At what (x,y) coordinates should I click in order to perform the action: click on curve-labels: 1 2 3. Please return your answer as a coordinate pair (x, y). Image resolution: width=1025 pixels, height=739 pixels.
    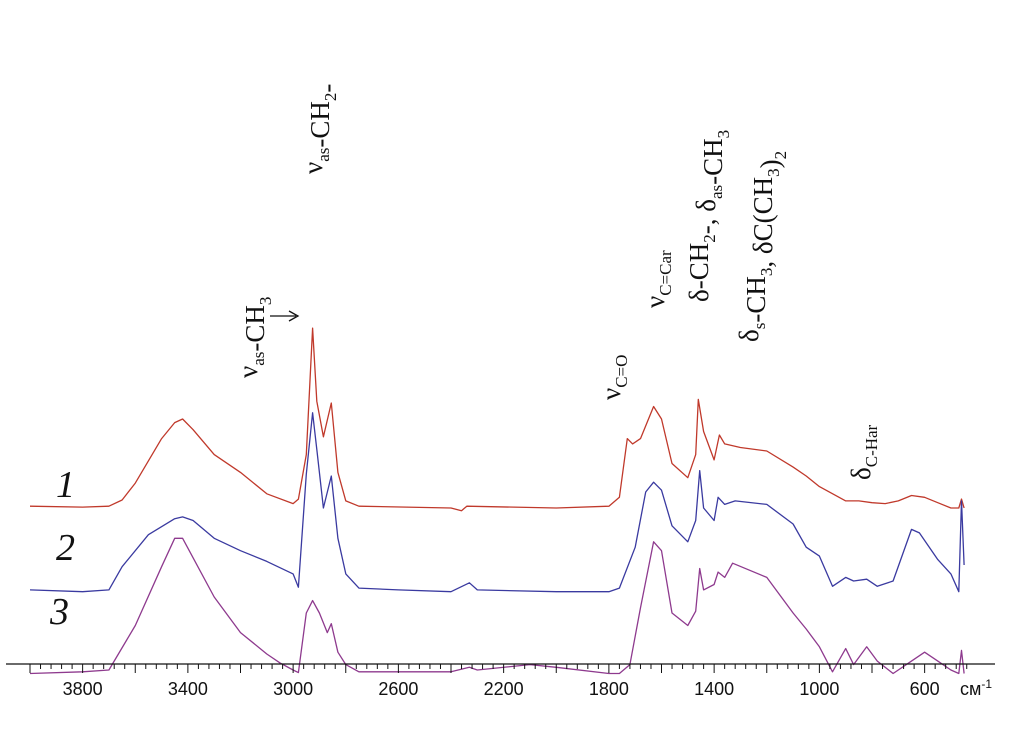
    Looking at the image, I should click on (62, 548).